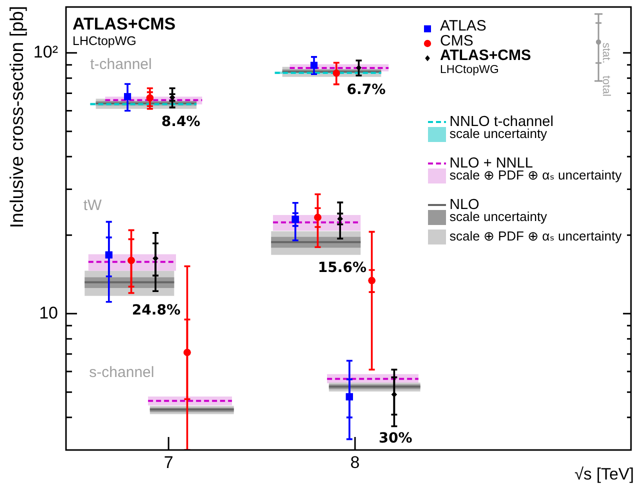  What do you see at coordinates (395, 438) in the screenshot?
I see `annotation: 30%` at bounding box center [395, 438].